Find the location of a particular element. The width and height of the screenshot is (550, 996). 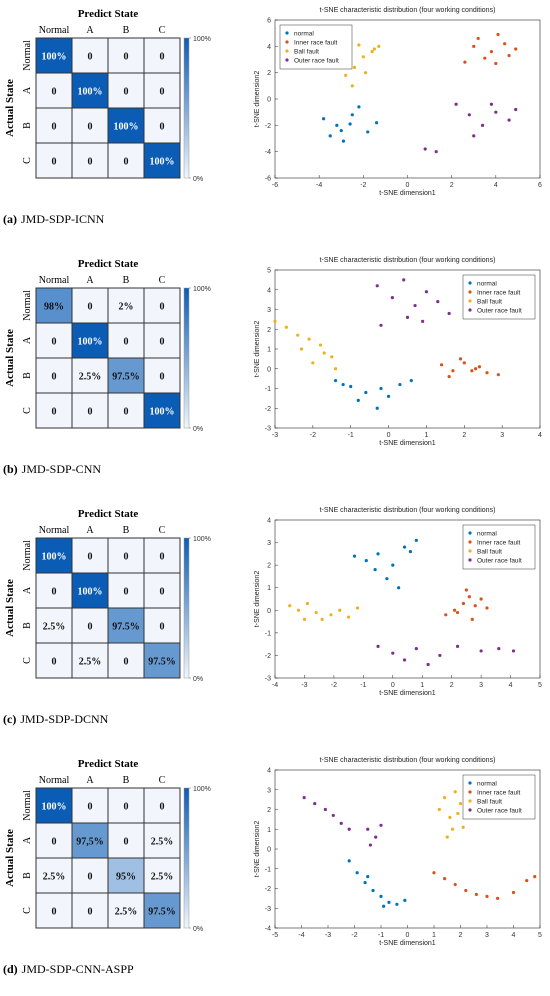

y-tick-label: -1 is located at coordinates (268, 633).